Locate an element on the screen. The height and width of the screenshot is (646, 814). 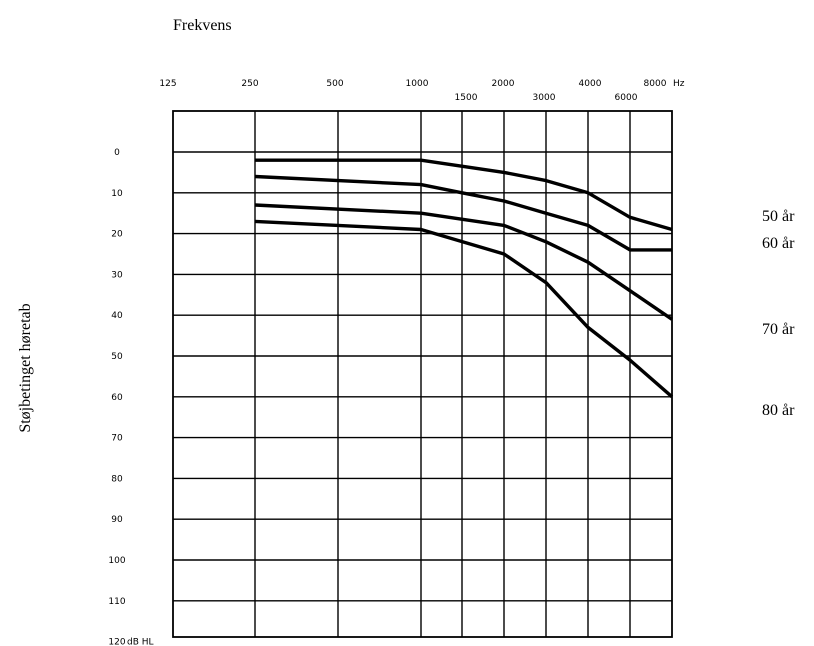
x-tick-label: 3000 is located at coordinates (544, 98).